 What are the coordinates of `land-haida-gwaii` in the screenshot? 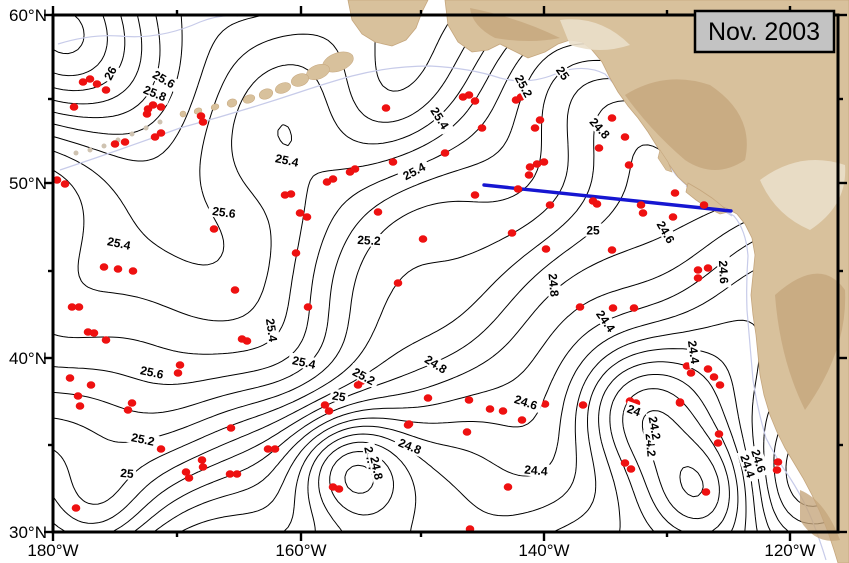 It's located at (665, 161).